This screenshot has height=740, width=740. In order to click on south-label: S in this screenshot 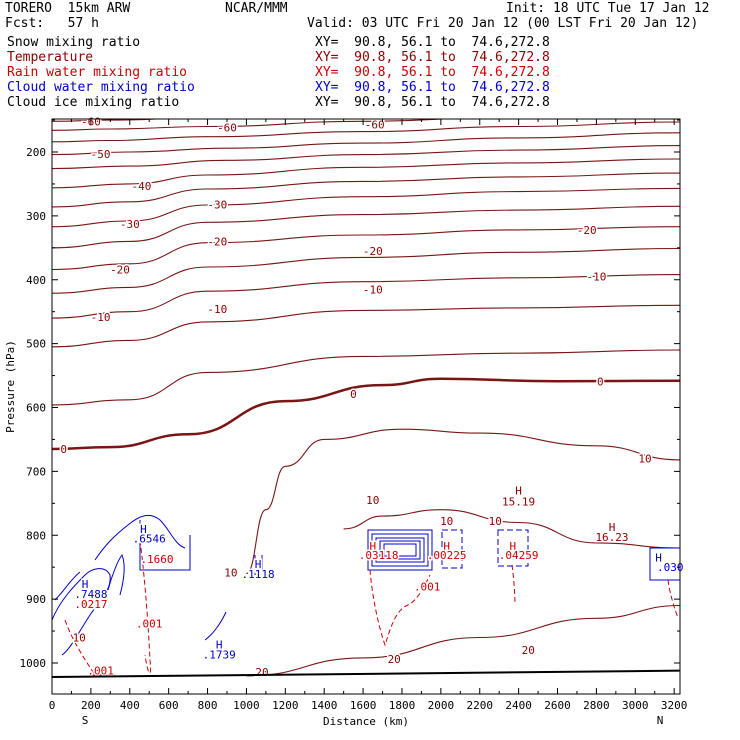, I will do `click(85, 720)`.